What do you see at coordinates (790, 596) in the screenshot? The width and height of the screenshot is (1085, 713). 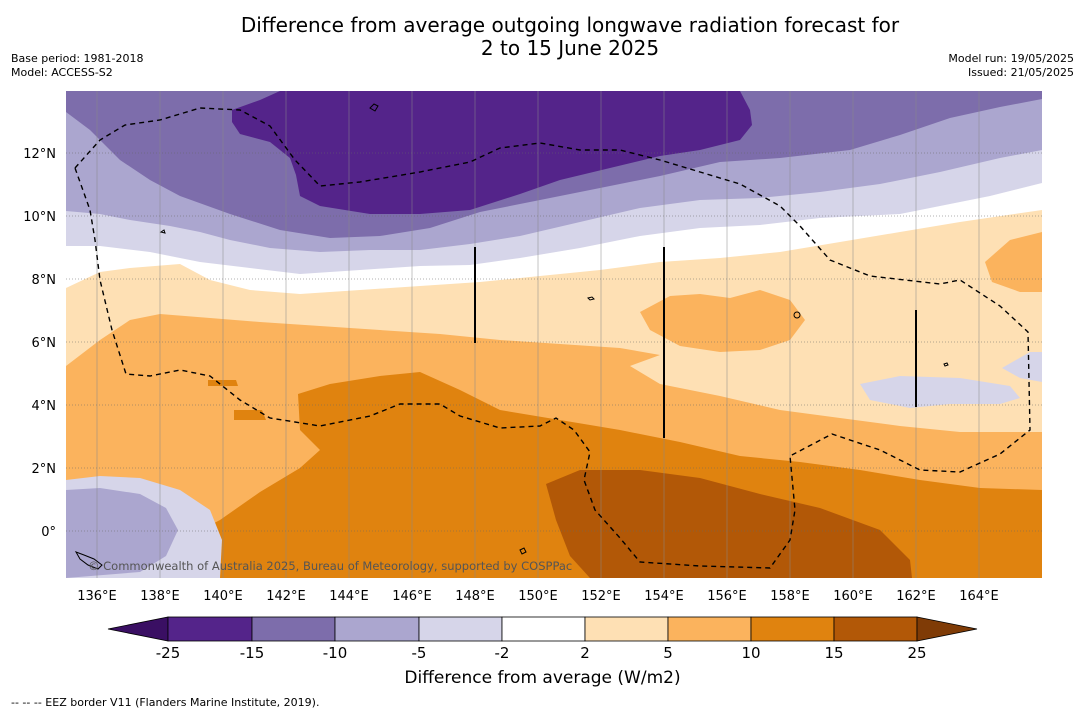 I see `lon-label: 158°E` at bounding box center [790, 596].